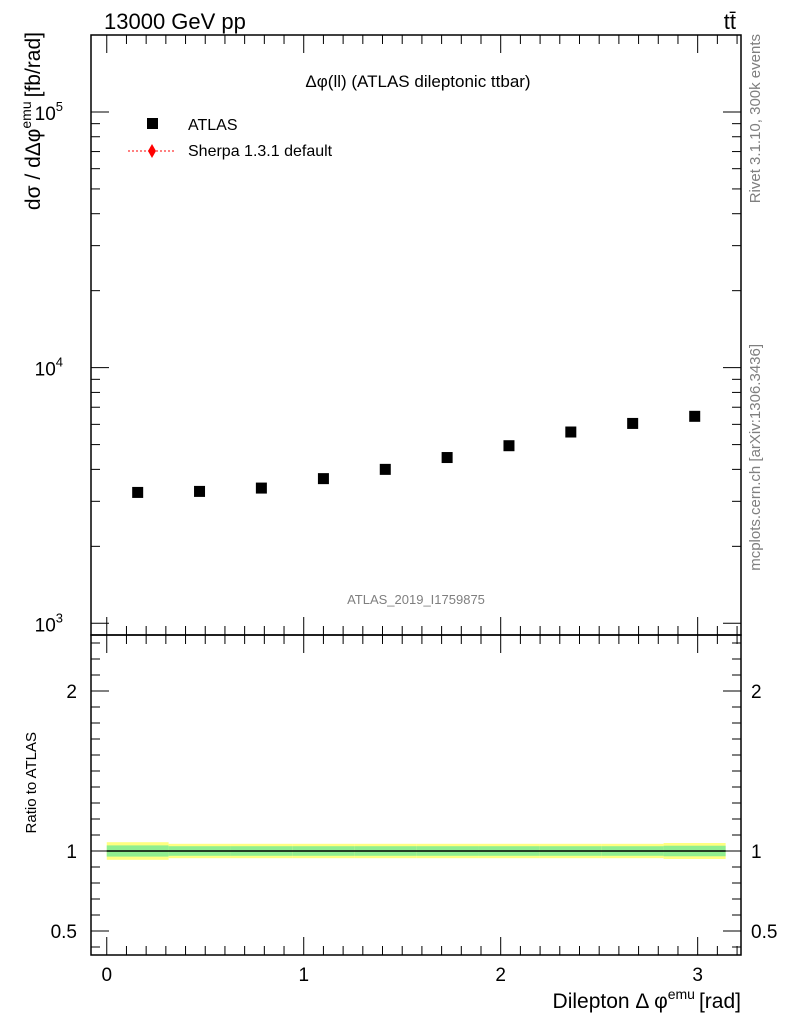 The image size is (786, 1024). What do you see at coordinates (755, 118) in the screenshot?
I see `rivet-version-label: Rivet 3.1.10, 300k events` at bounding box center [755, 118].